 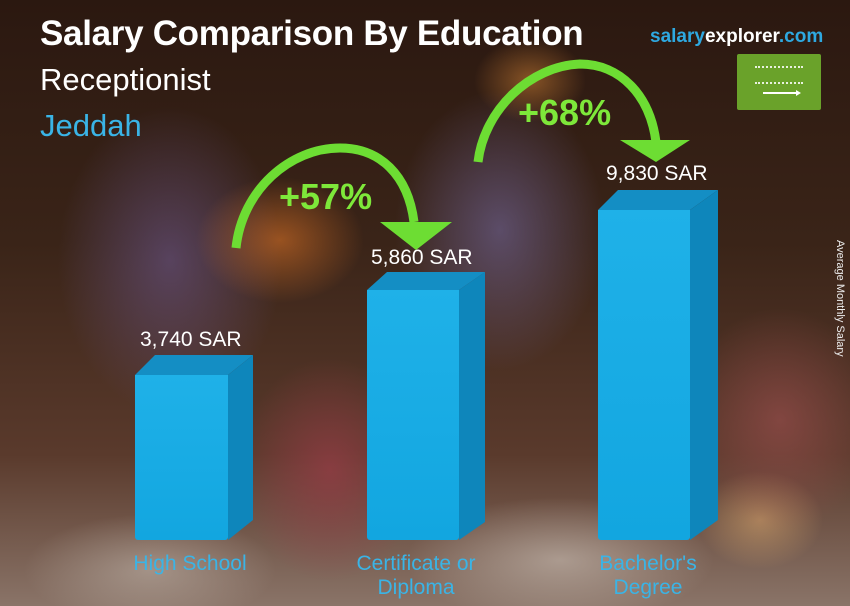 I want to click on category-line-2: Degree, so click(x=648, y=587).